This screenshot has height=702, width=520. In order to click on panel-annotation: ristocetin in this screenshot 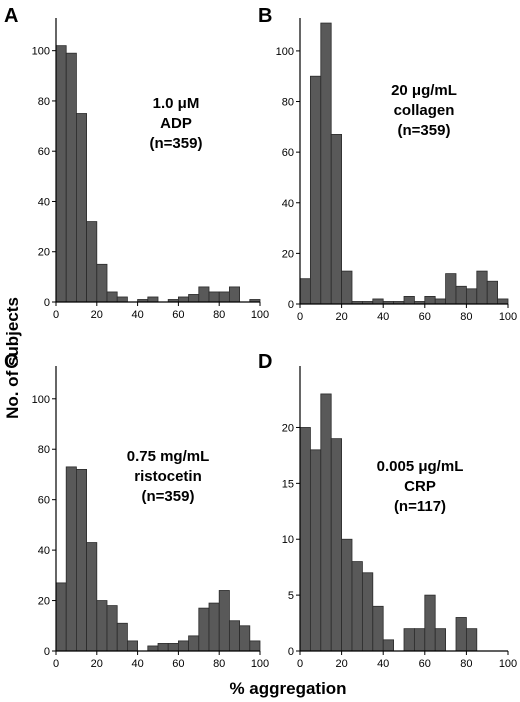, I will do `click(168, 476)`.